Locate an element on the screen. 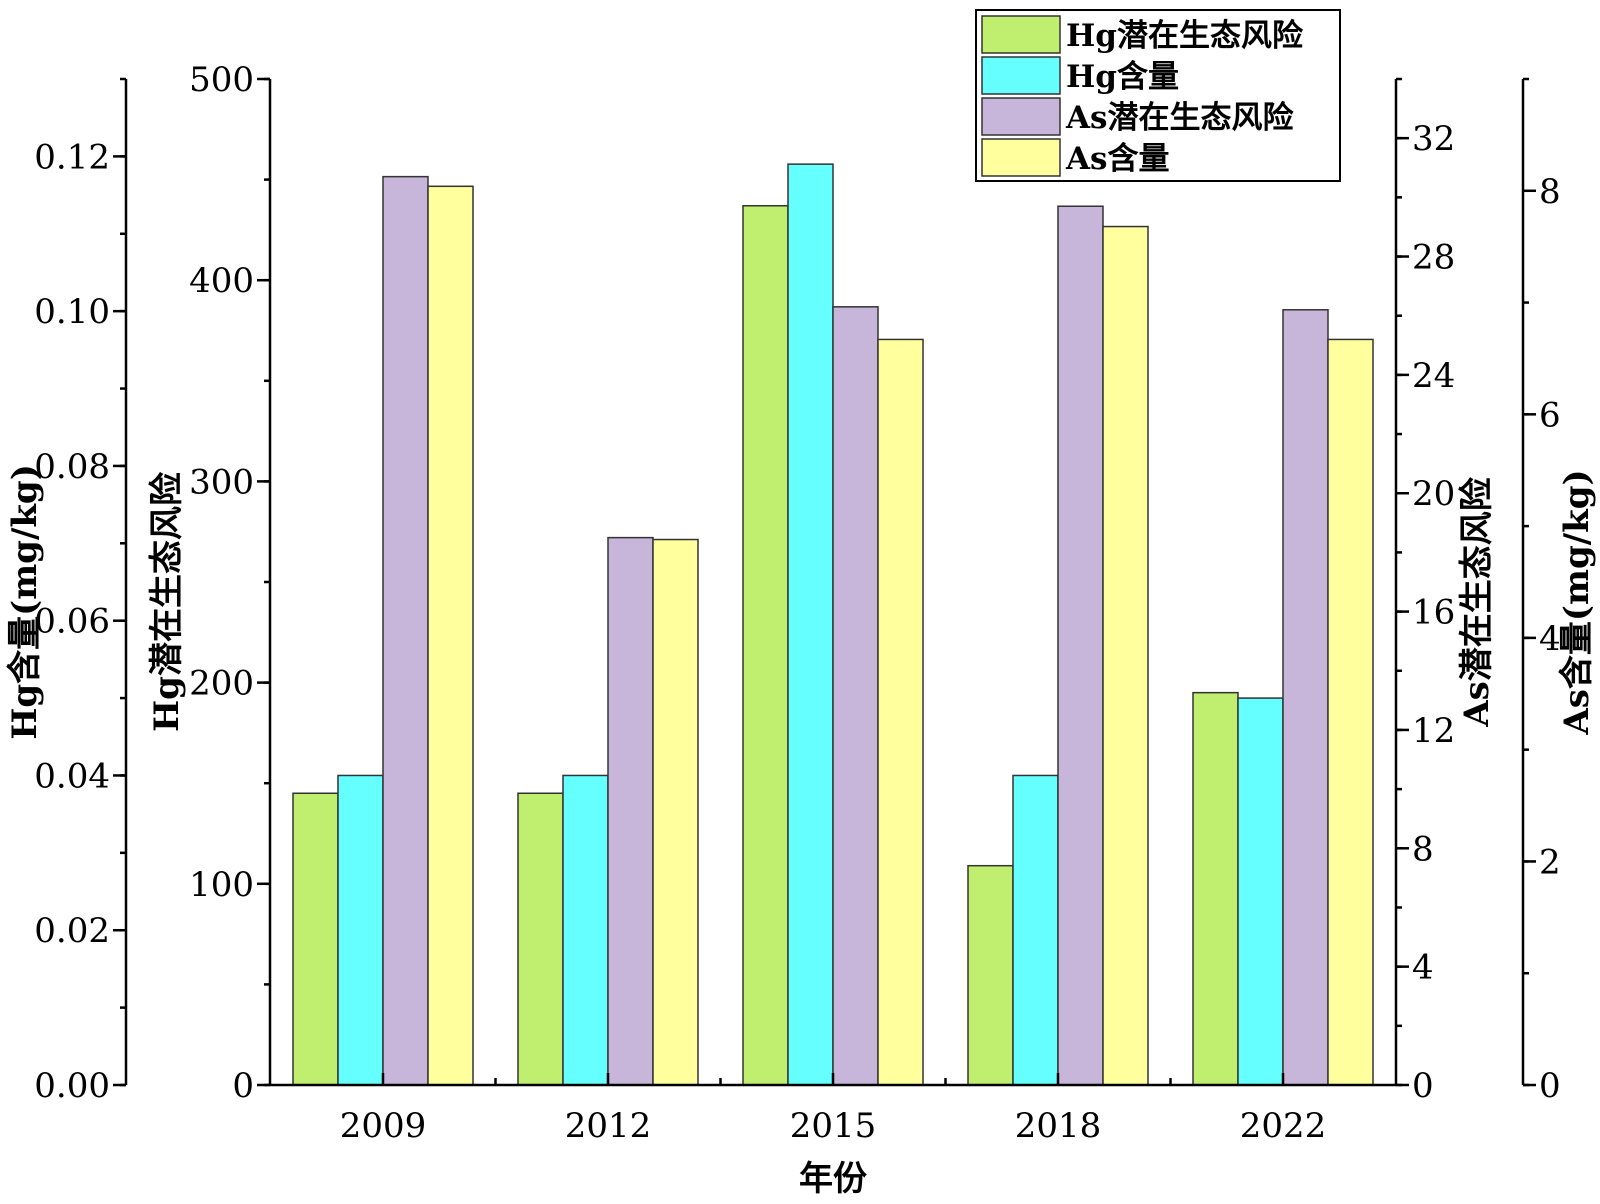  tick-label-as_risk: 0 is located at coordinates (1423, 1086).